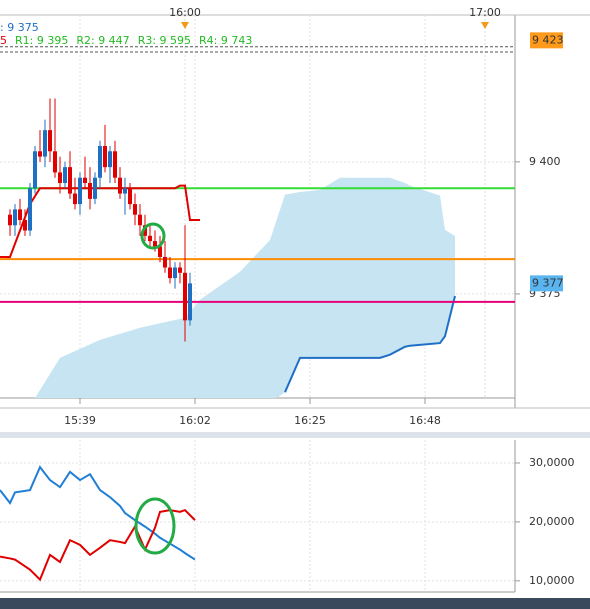 This screenshot has height=609, width=590. Describe the element at coordinates (102, 40) in the screenshot. I see `header-text: R2: 9 447` at that location.